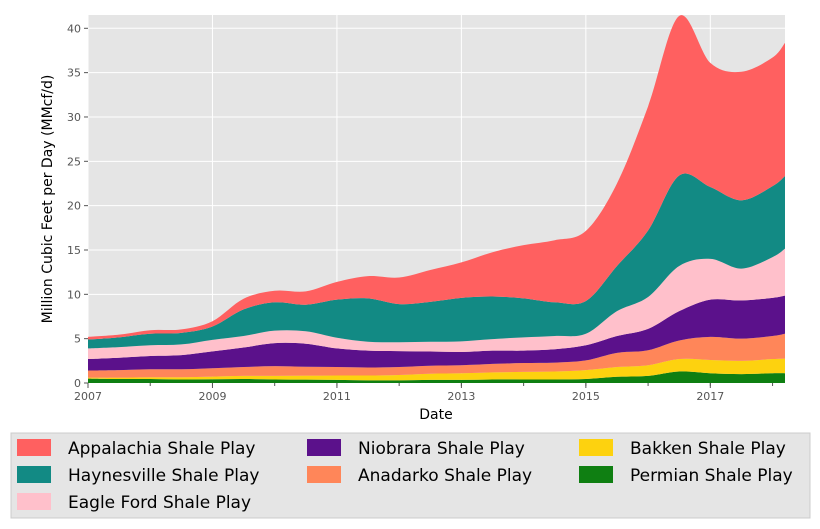 Image resolution: width=820 pixels, height=529 pixels. What do you see at coordinates (77, 383) in the screenshot?
I see `y-tick-label: 0` at bounding box center [77, 383].